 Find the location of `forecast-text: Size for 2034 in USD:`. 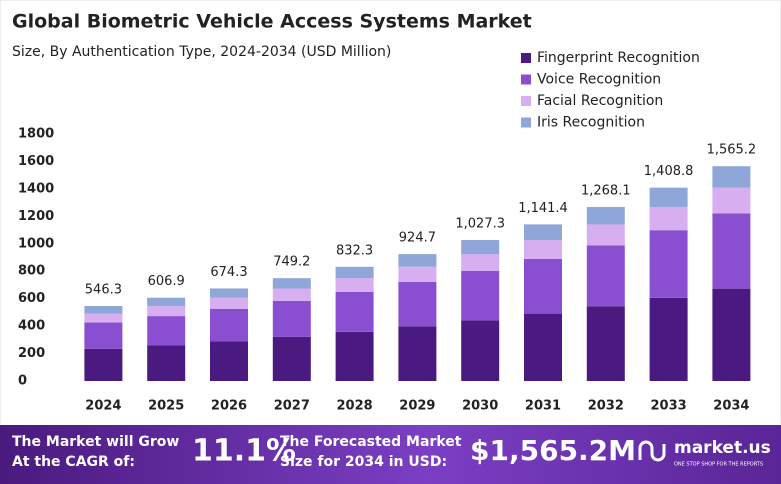

forecast-text: Size for 2034 in USD: is located at coordinates (363, 462).